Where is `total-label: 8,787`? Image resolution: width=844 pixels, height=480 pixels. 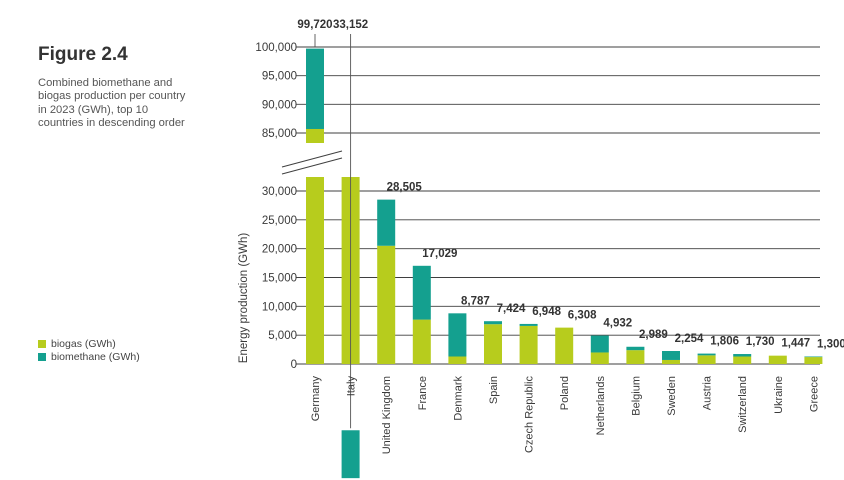
total-label: 8,787 is located at coordinates (475, 301).